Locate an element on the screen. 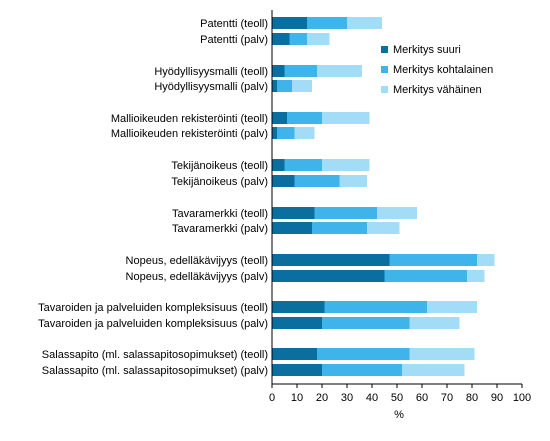 Image resolution: width=550 pixels, height=441 pixels. legend-label: Merkitys kohtalainen is located at coordinates (443, 70).